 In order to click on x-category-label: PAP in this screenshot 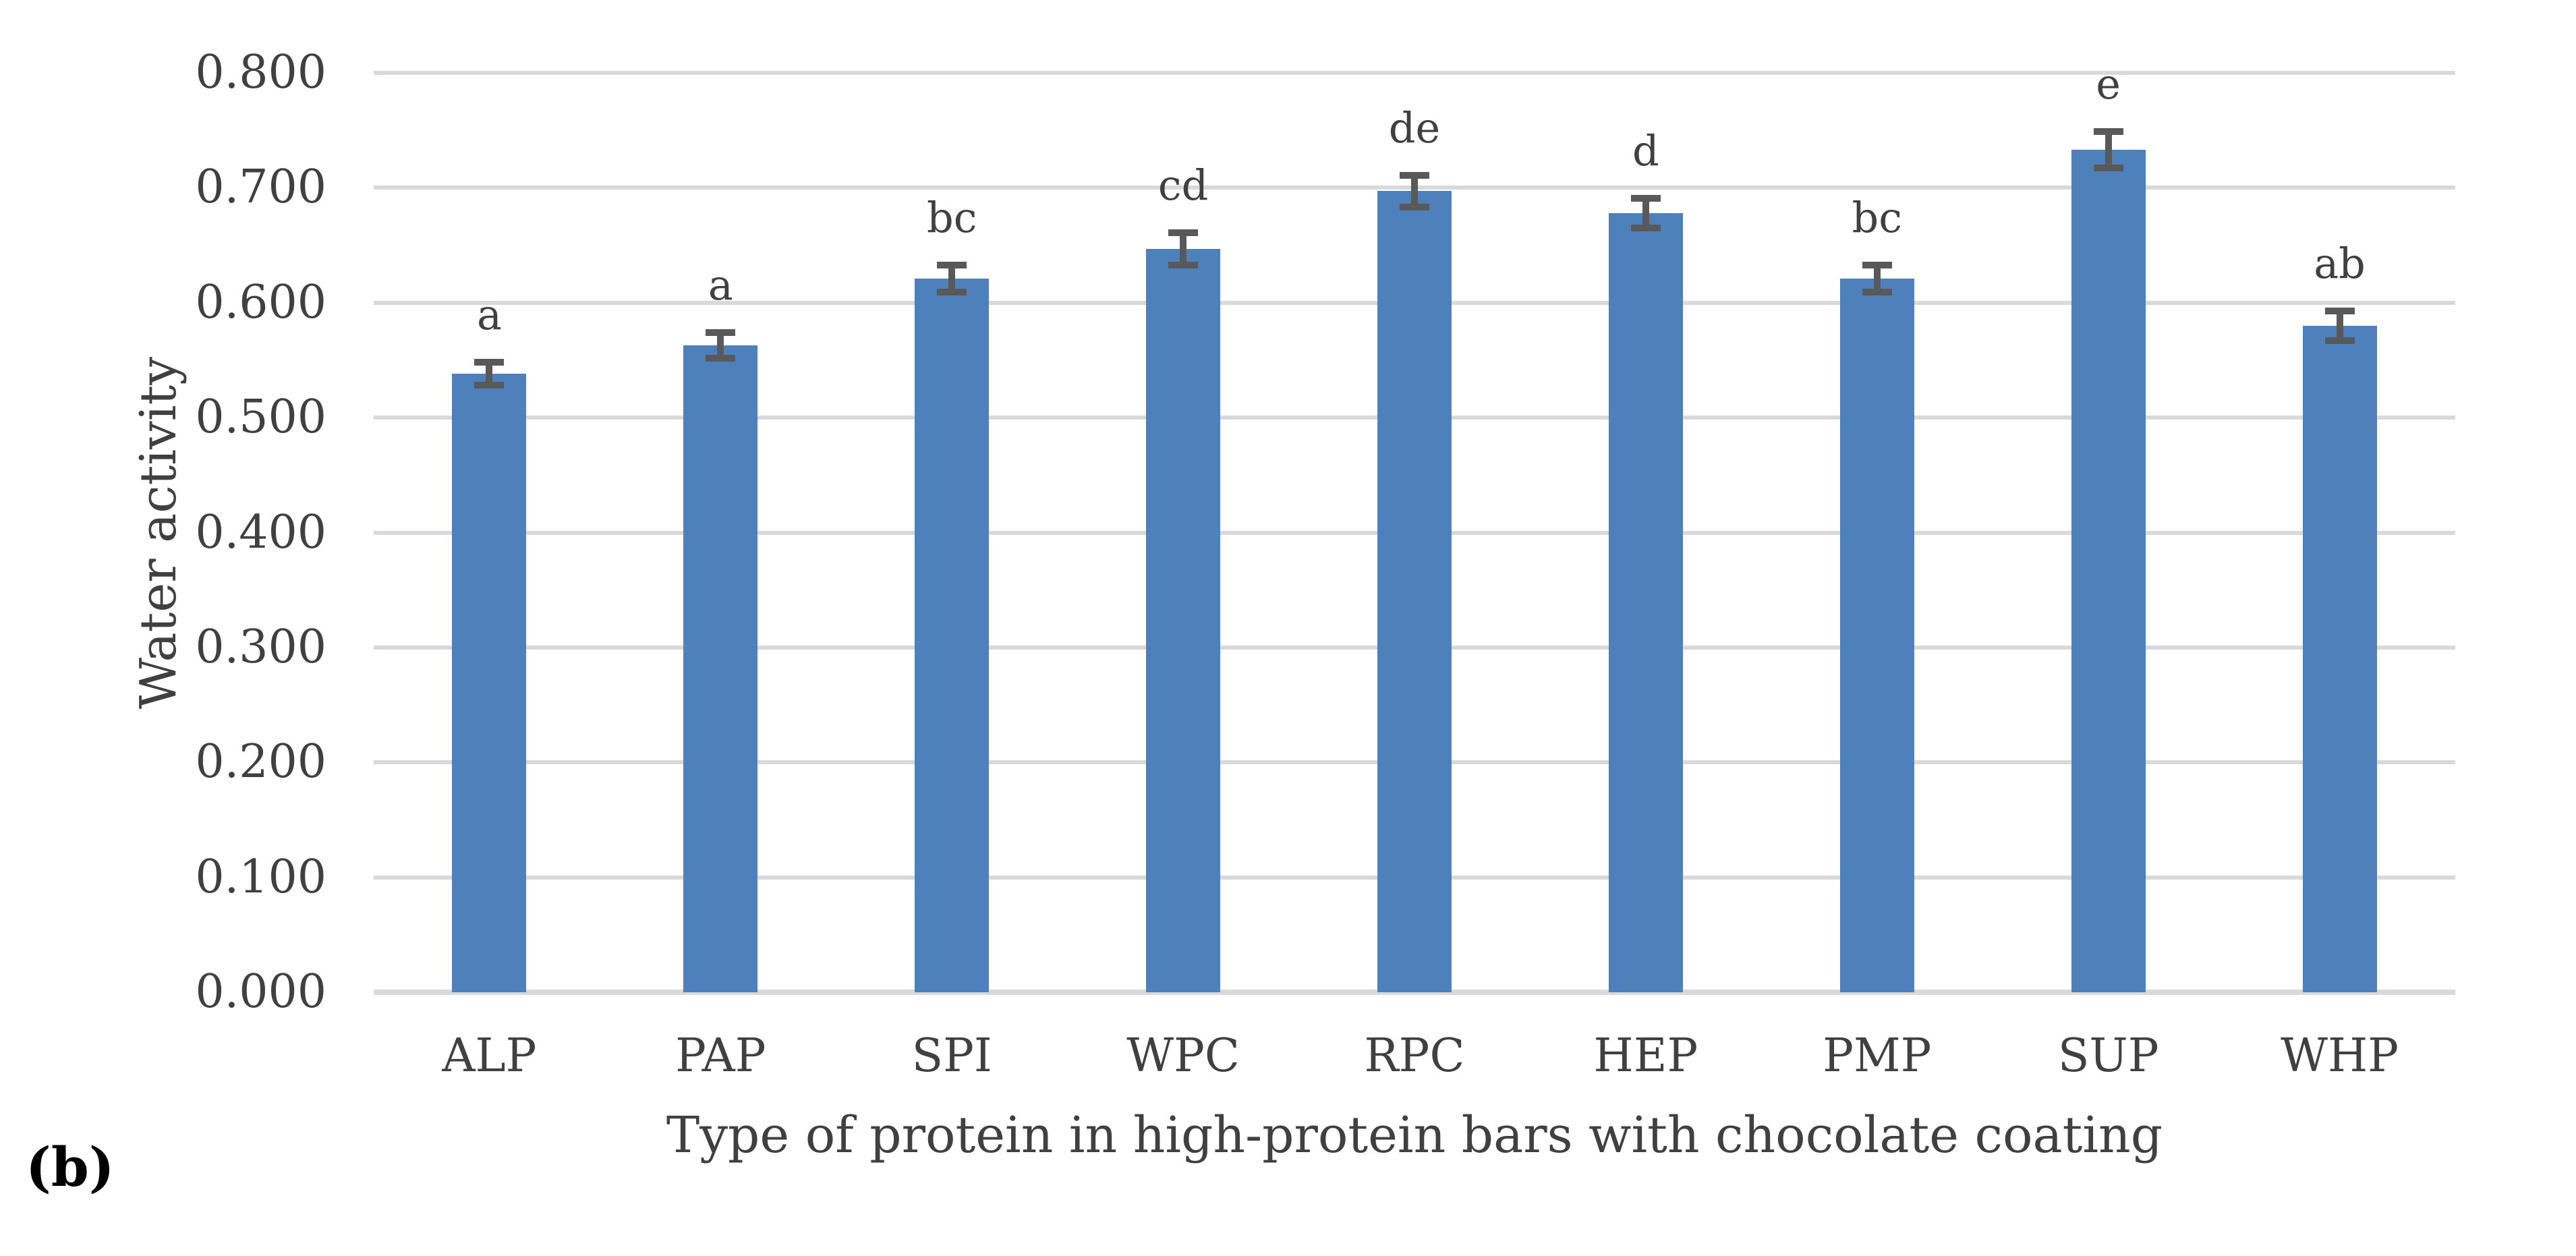, I will do `click(720, 1056)`.